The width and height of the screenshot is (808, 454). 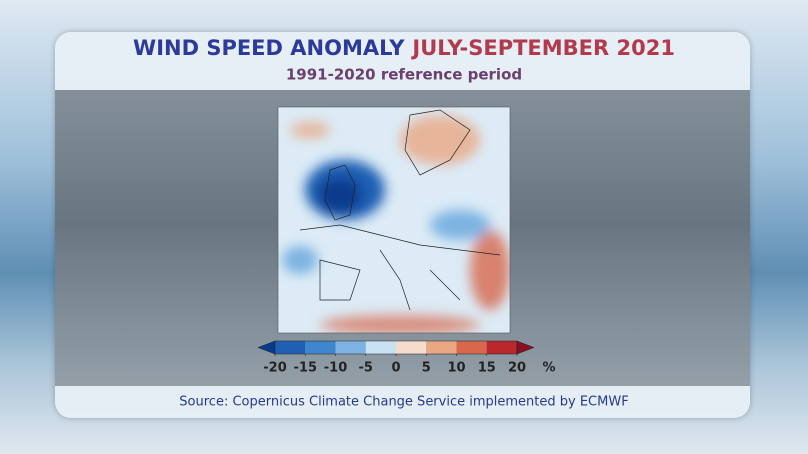 I want to click on colorbar-tick-label: 15, so click(x=487, y=368).